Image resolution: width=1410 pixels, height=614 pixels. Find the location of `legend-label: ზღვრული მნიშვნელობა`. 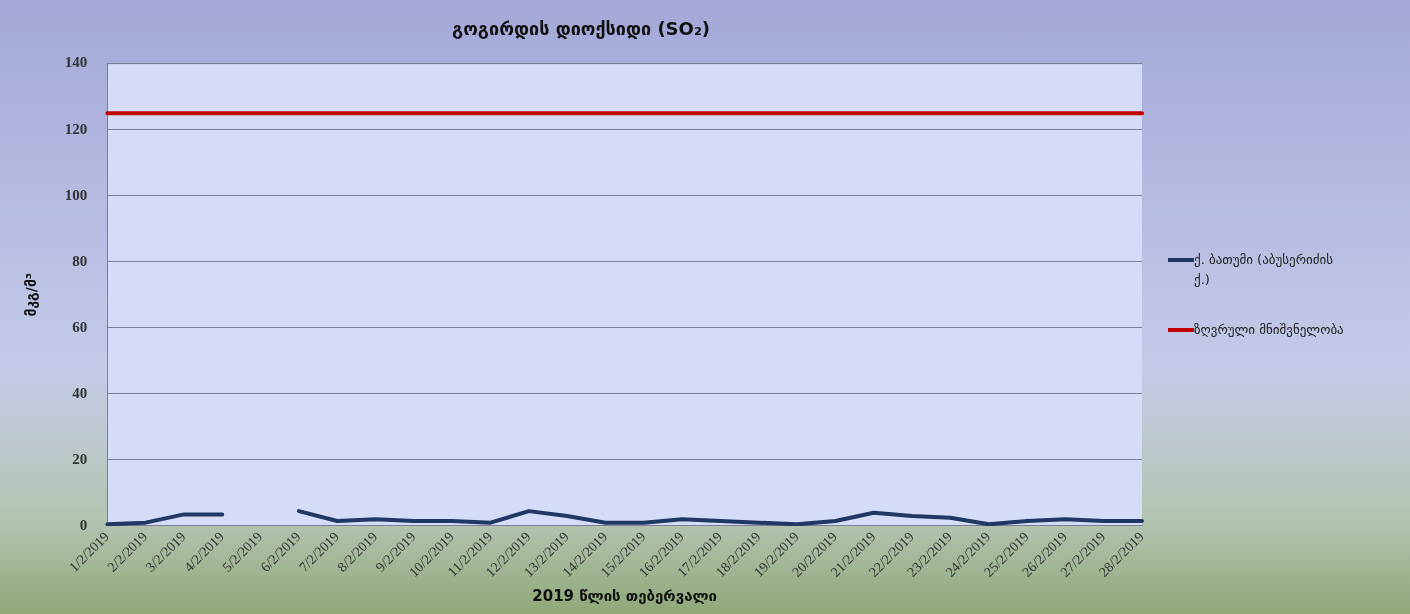

legend-label: ზღვრული მნიშვნელობა is located at coordinates (1269, 330).